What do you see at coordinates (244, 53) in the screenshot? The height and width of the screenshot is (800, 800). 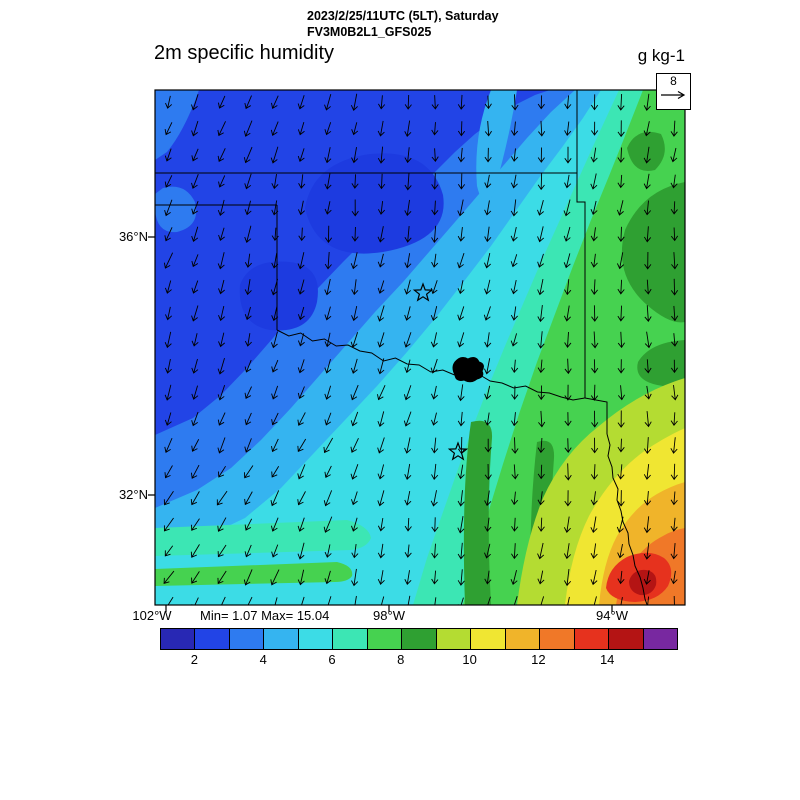 I see `field-title: 2m specific humidity` at bounding box center [244, 53].